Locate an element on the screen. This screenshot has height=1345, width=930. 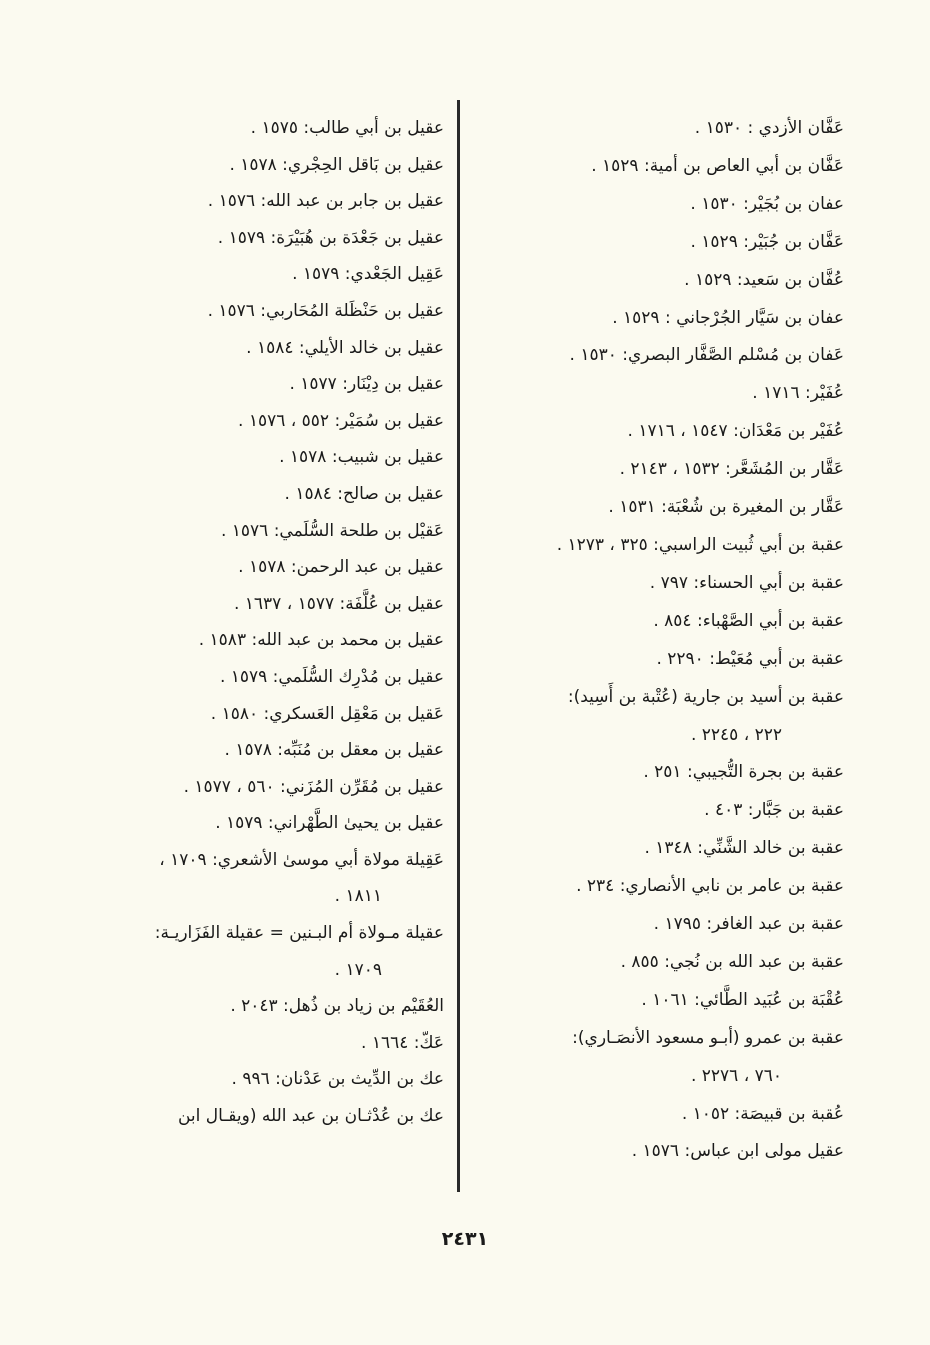
index-entry: عقيل بن معقل بن مُنَبِّه: ١٥٧٨ . is located at coordinates (334, 750).